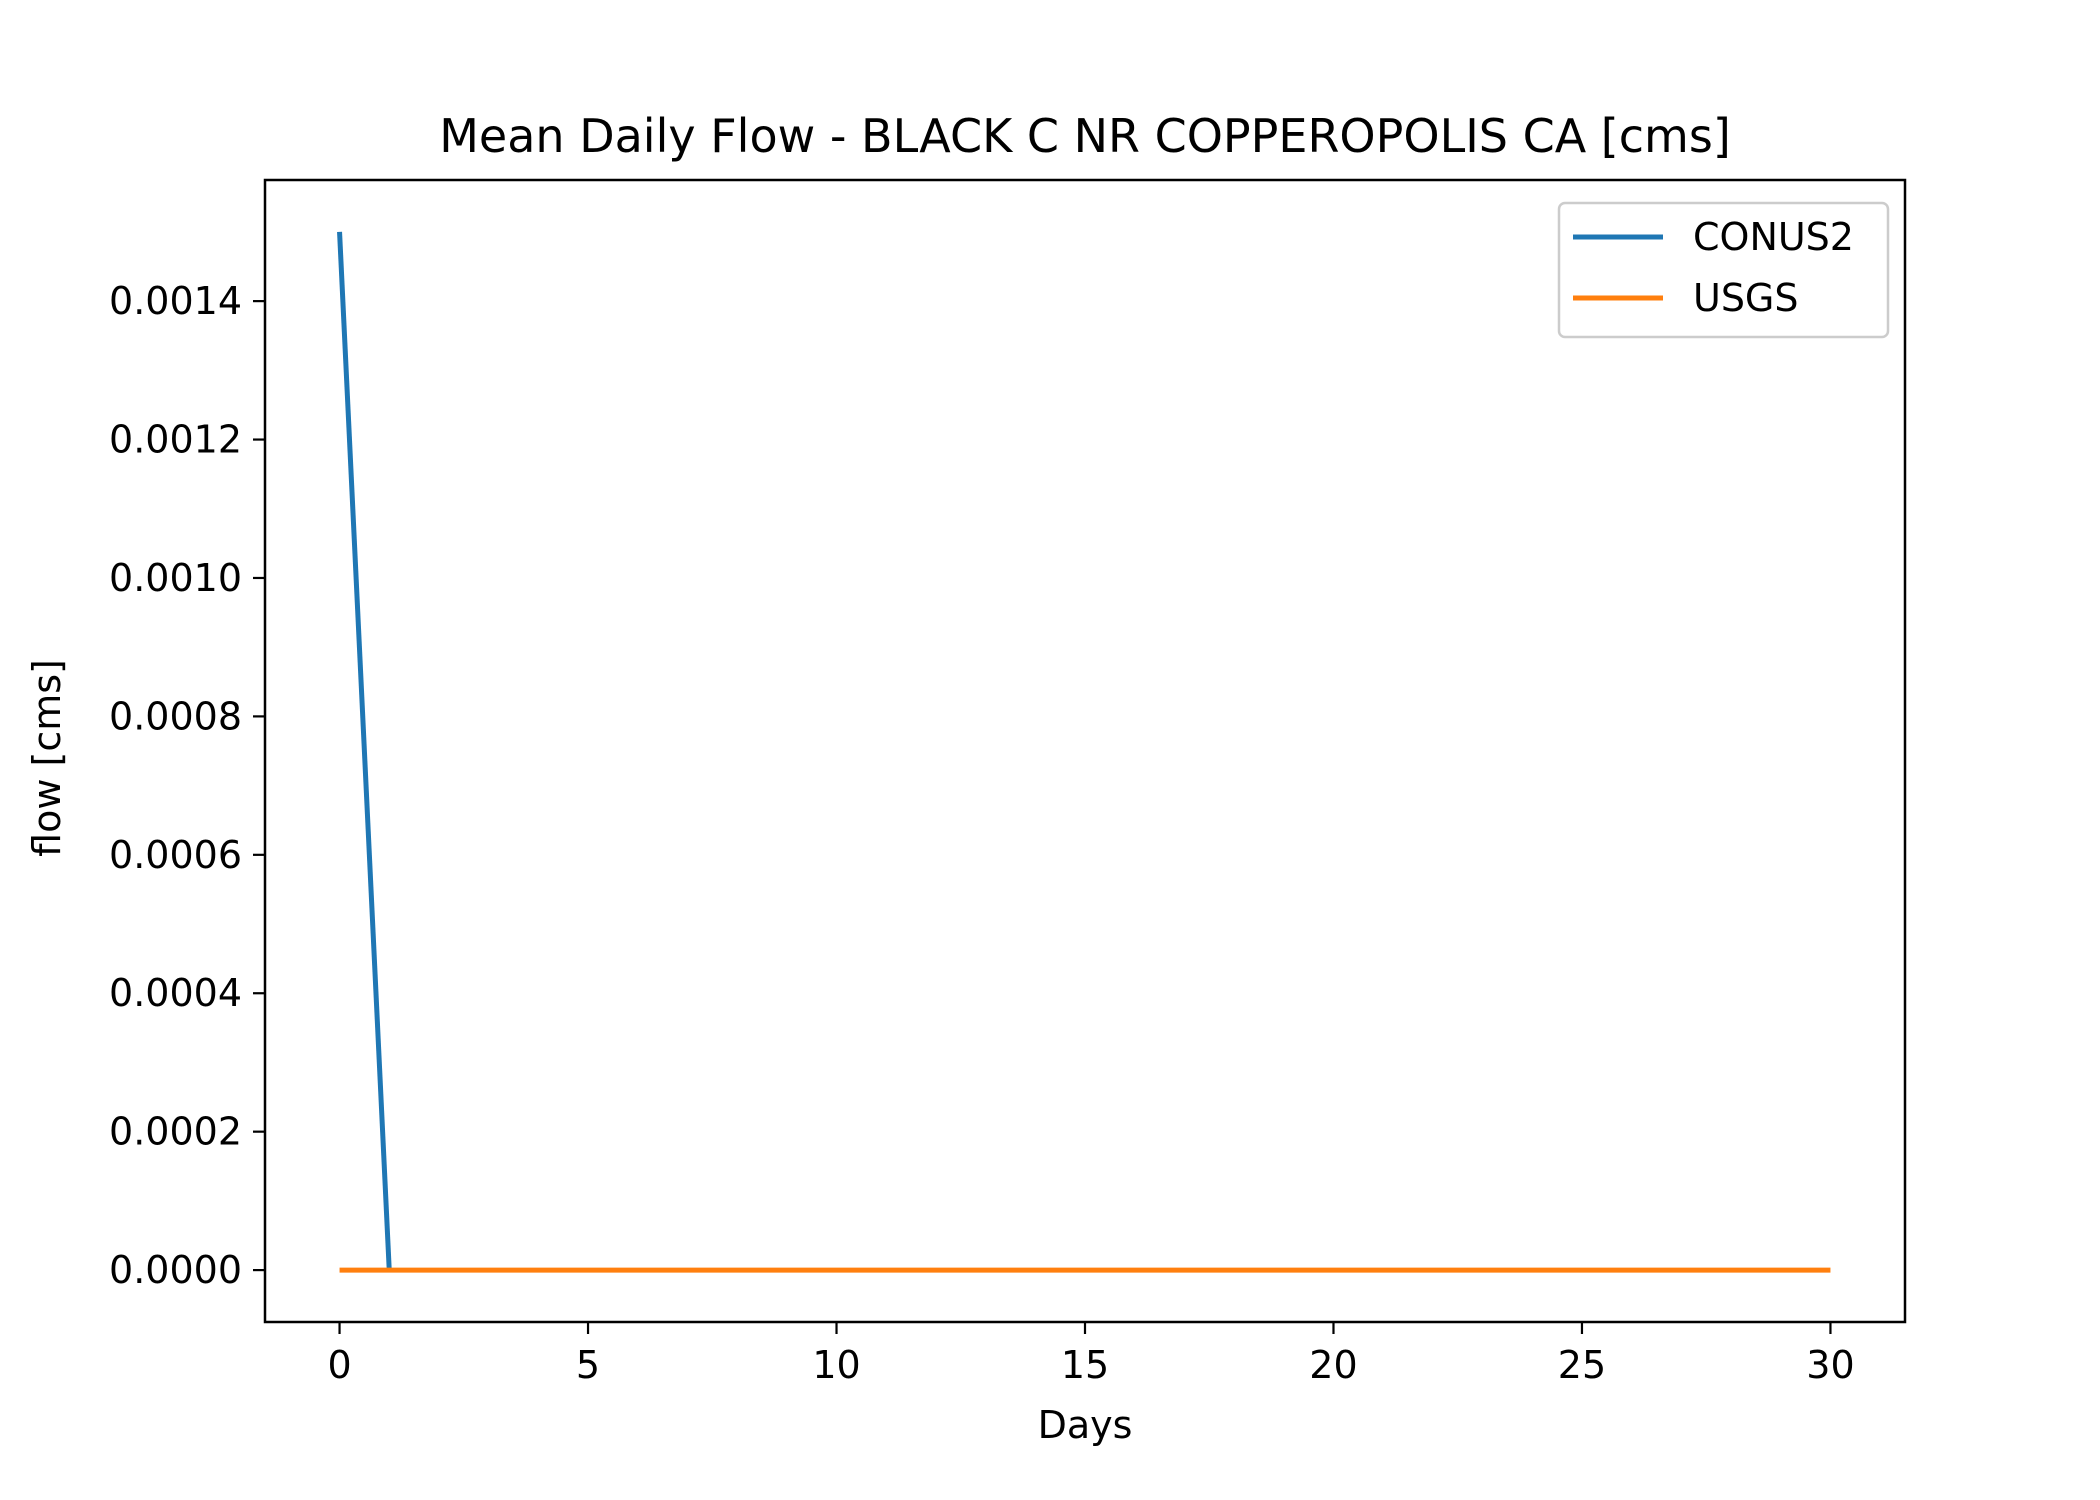  What do you see at coordinates (339, 1365) in the screenshot?
I see `x-tick-label: 0` at bounding box center [339, 1365].